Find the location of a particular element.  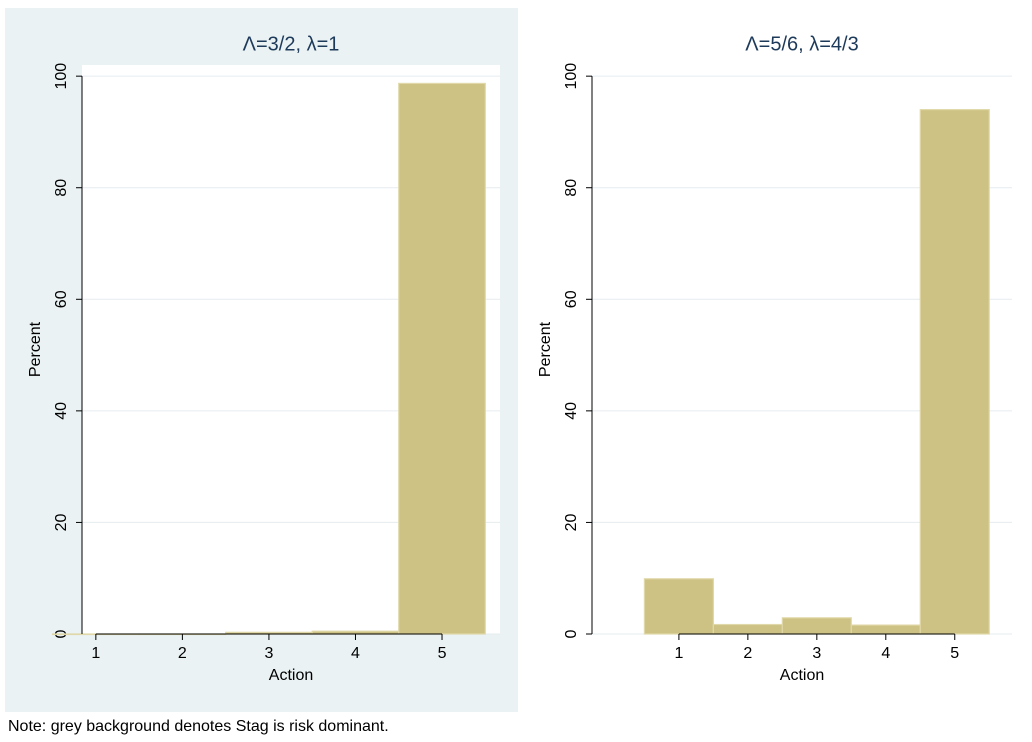

chart-title: Λ=5/6, λ=4/3 is located at coordinates (801, 44).